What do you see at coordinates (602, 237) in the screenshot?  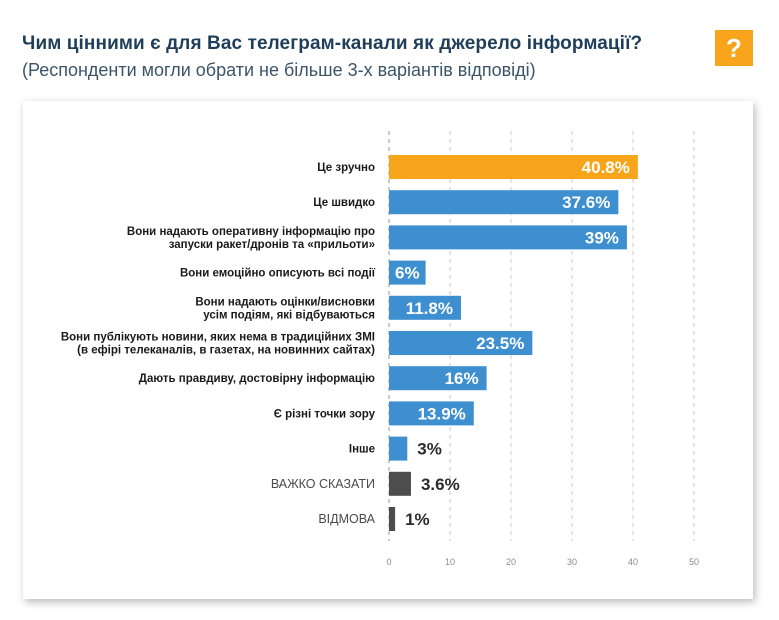 I see `value-label: 39%` at bounding box center [602, 237].